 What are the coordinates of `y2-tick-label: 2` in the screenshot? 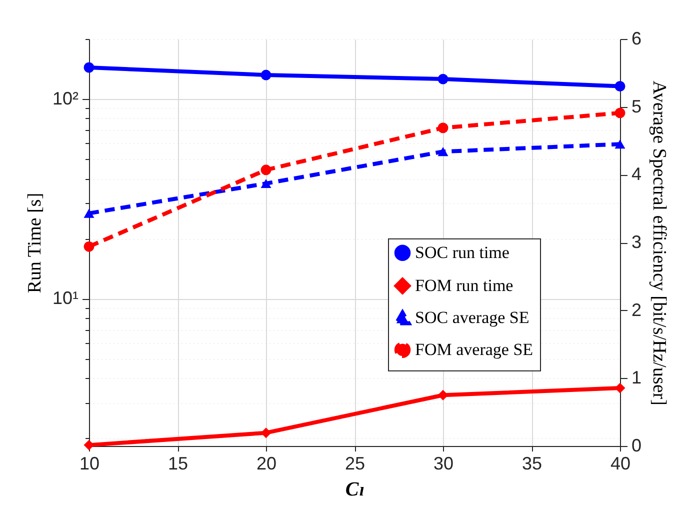 It's located at (637, 310).